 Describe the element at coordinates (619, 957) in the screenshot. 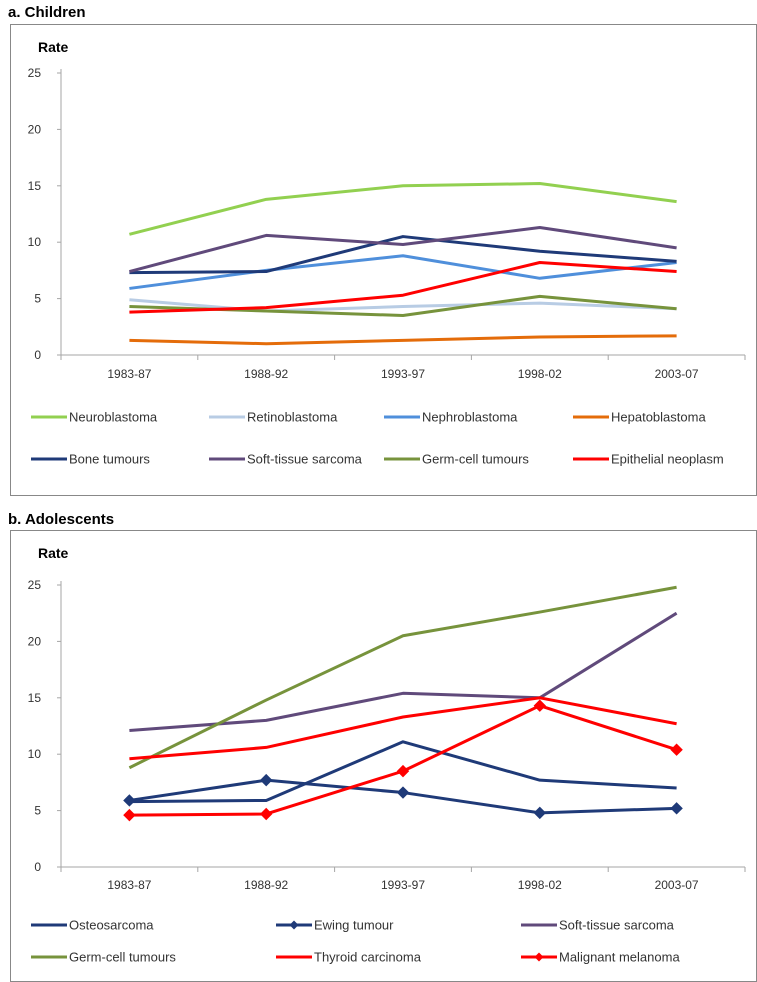

I see `legend-label: Malignant melanoma` at that location.